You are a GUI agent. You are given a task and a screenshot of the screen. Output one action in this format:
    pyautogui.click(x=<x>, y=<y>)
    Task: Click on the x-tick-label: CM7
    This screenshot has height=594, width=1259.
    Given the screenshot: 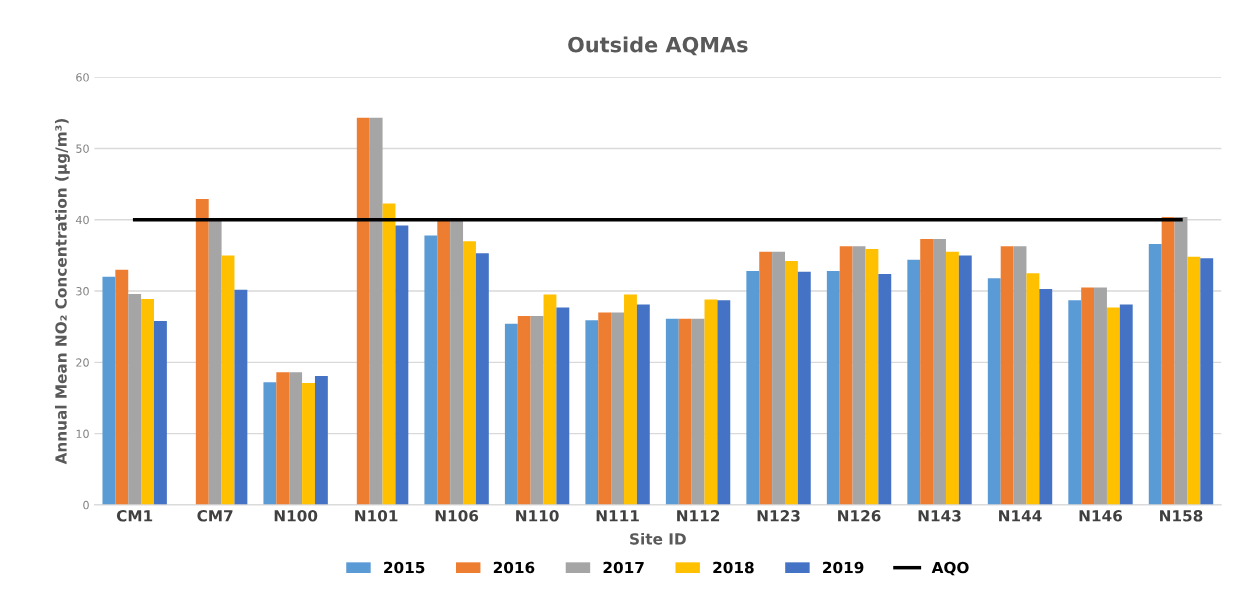 What is the action you would take?
    pyautogui.click(x=215, y=516)
    